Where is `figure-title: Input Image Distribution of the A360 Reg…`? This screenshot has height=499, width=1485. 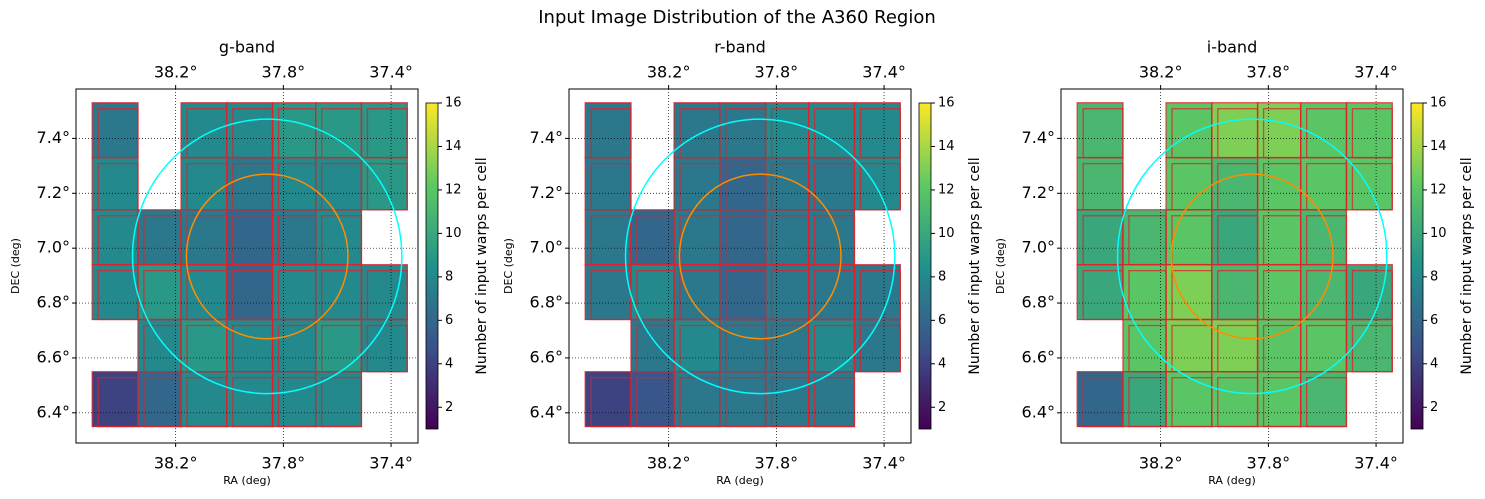 figure-title: Input Image Distribution of the A360 Reg… is located at coordinates (737, 17).